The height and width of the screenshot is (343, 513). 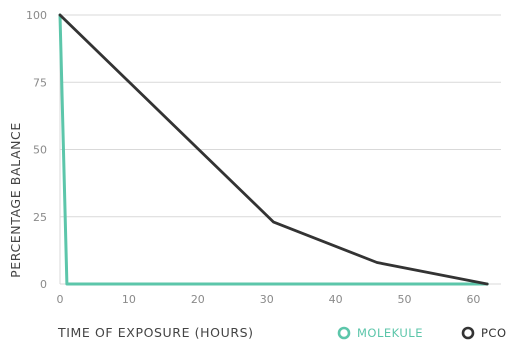 What do you see at coordinates (40, 82) in the screenshot?
I see `y-tick-label: 75` at bounding box center [40, 82].